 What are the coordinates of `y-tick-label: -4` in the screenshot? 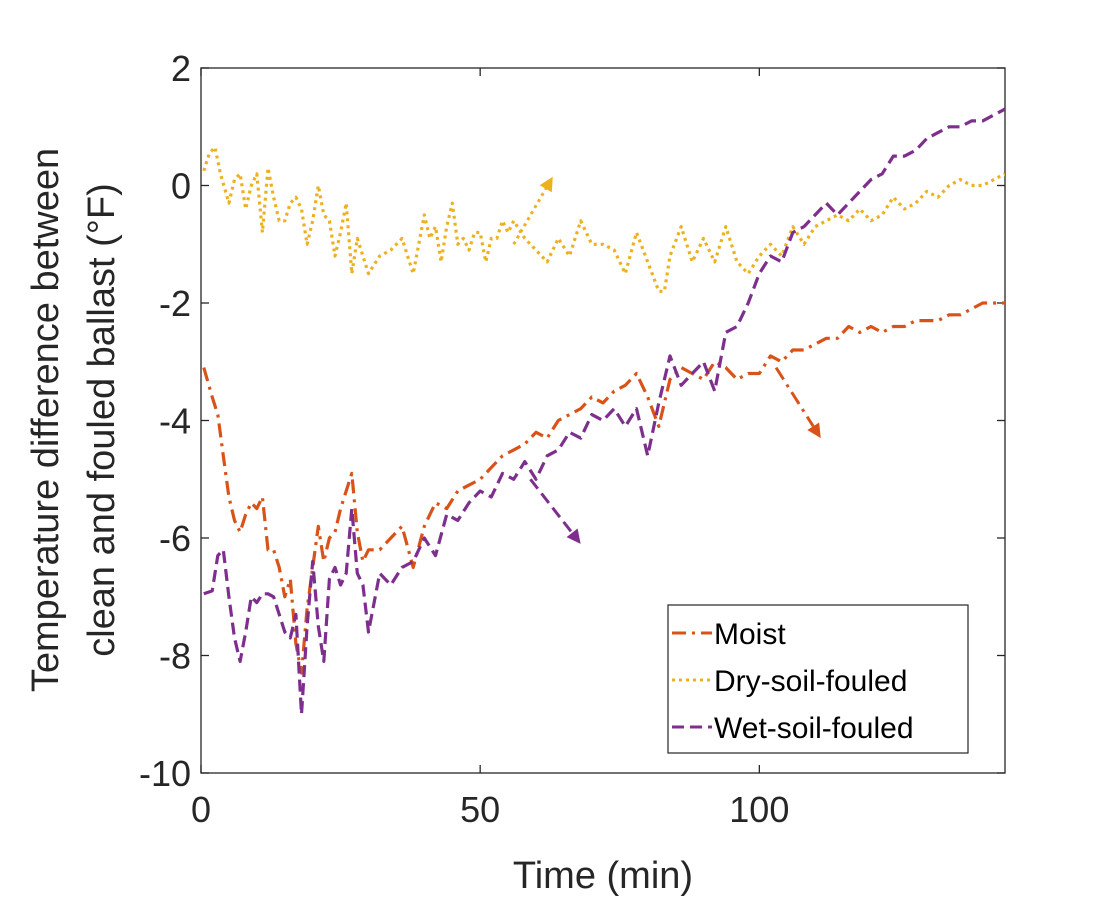 It's located at (175, 421).